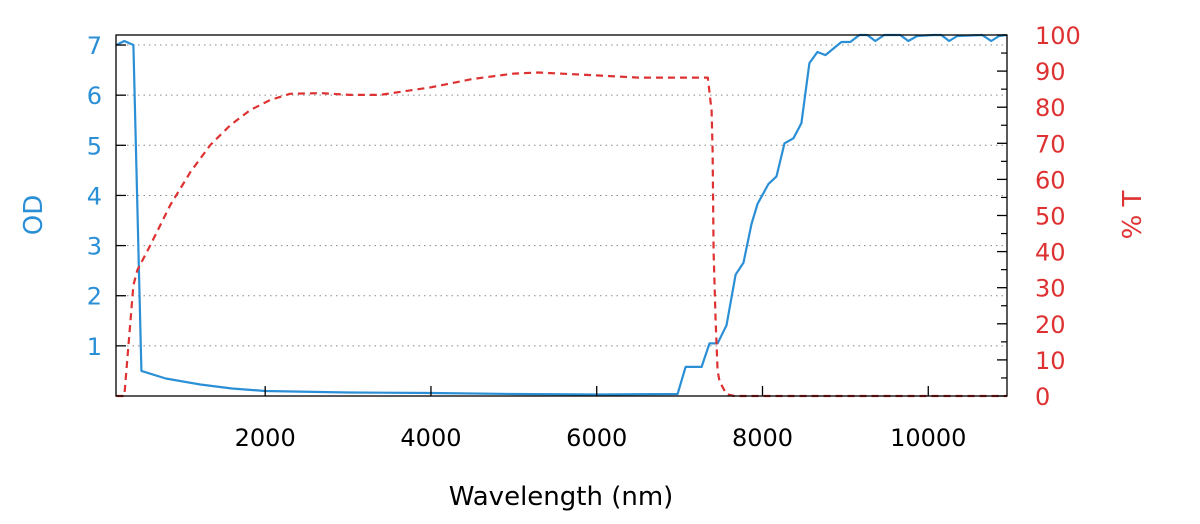  Describe the element at coordinates (1050, 72) in the screenshot. I see `y-right-tick-label: 90` at that location.